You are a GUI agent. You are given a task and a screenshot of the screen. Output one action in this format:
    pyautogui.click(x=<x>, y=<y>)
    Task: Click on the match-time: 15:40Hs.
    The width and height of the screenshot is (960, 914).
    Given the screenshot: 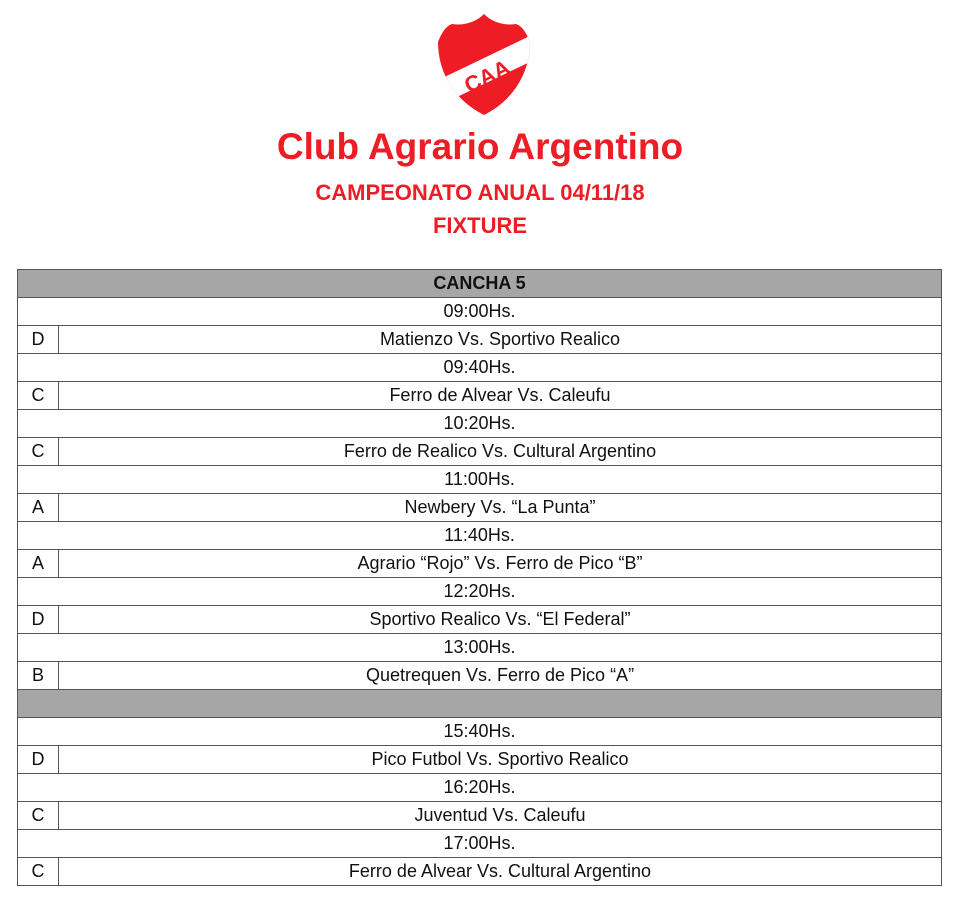 What is the action you would take?
    pyautogui.click(x=479, y=731)
    